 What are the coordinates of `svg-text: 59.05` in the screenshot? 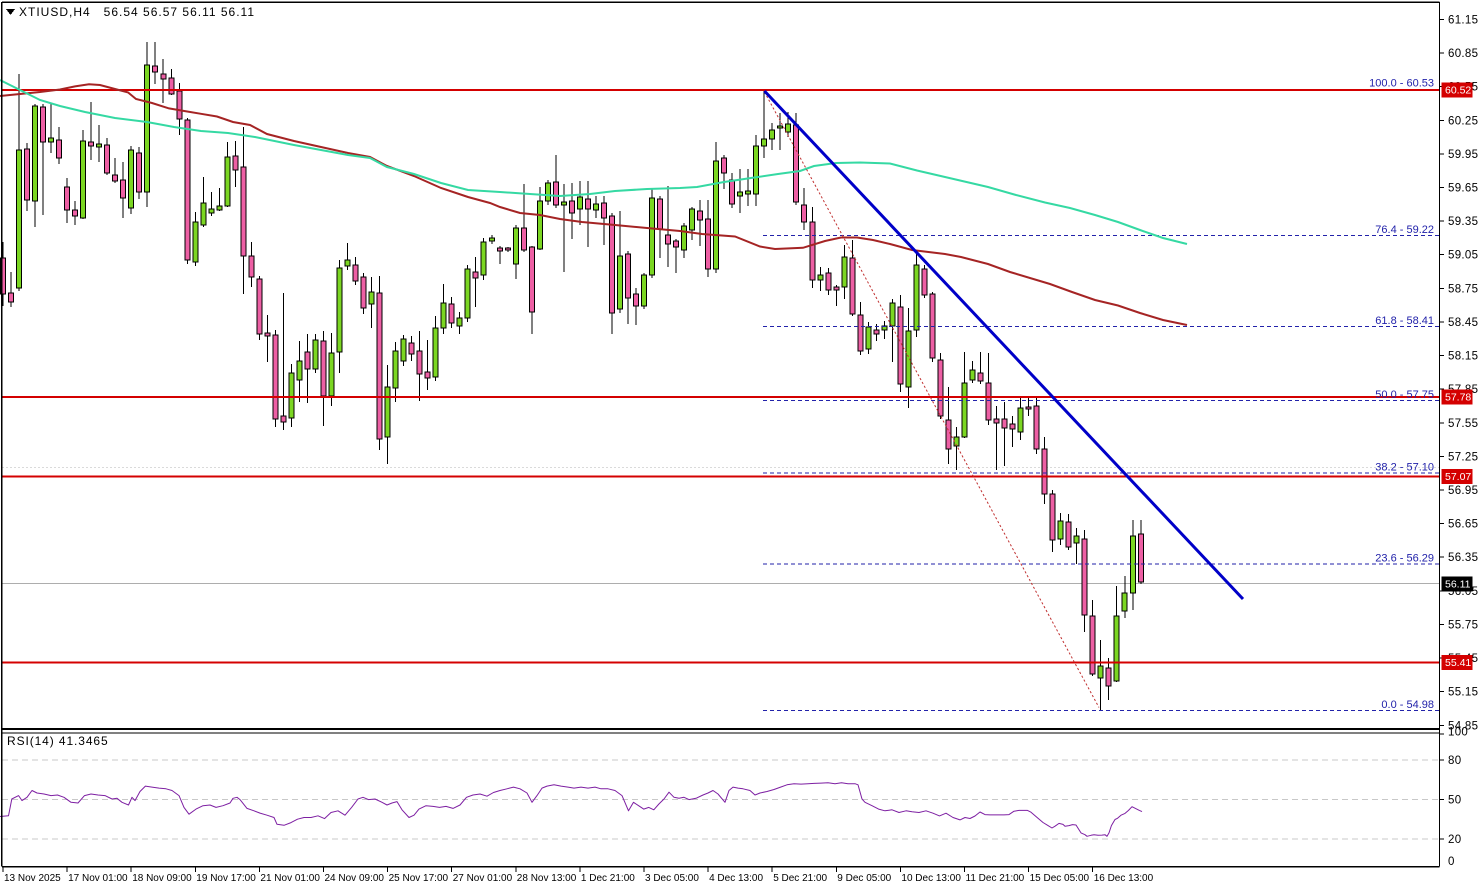 It's located at (1463, 256).